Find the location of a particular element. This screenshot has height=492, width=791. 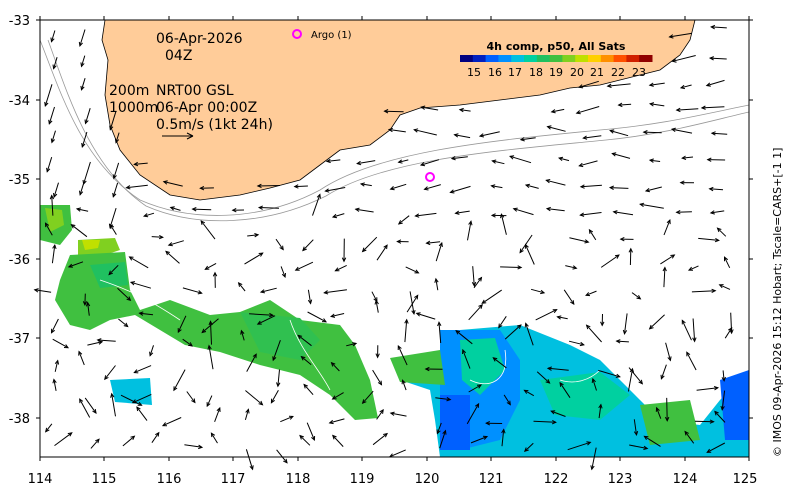

isotherms is located at coordinates (350, 335).